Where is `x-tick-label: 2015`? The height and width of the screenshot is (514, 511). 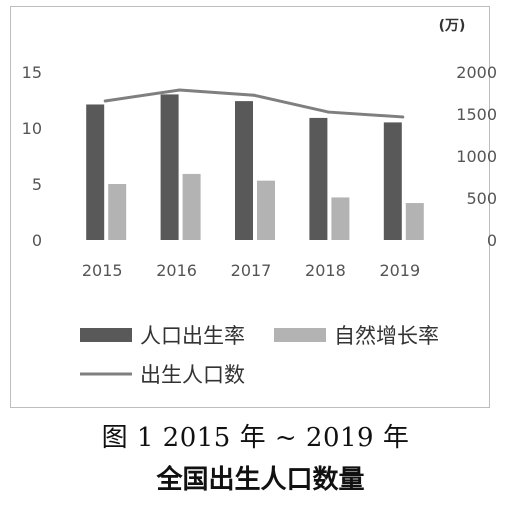
x-tick-label: 2015 is located at coordinates (102, 270).